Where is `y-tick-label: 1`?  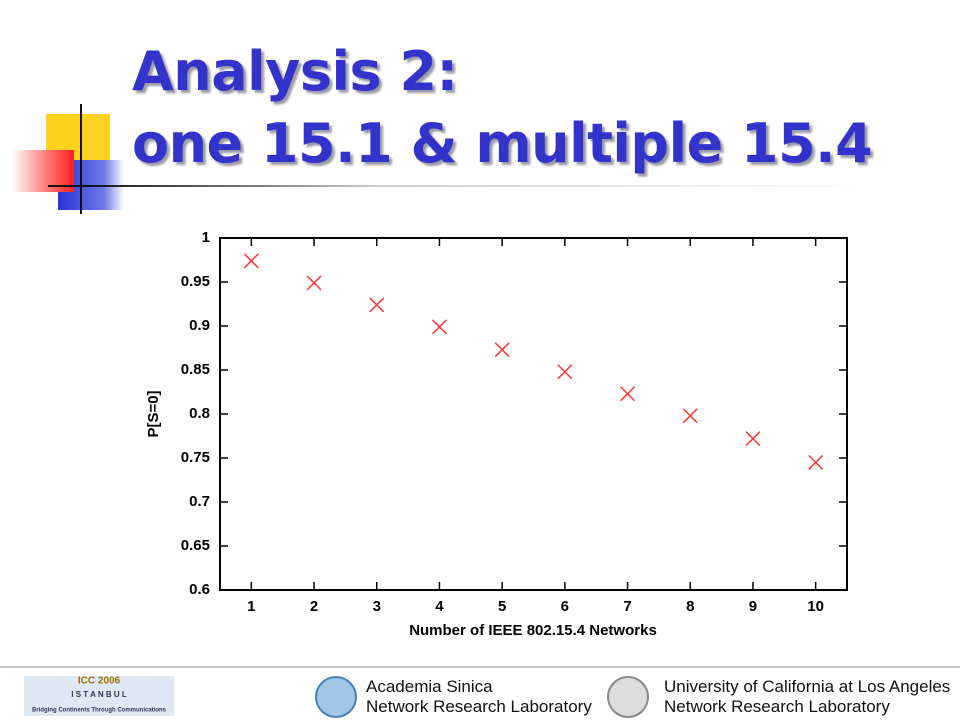 y-tick-label: 1 is located at coordinates (206, 237).